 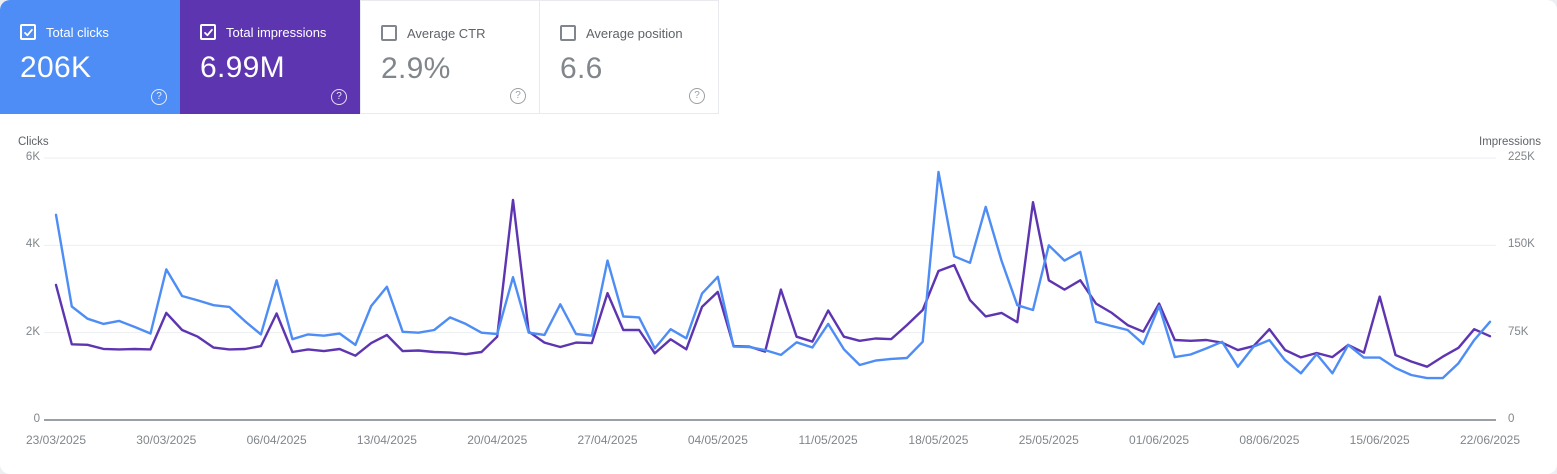 I want to click on metric-card-header: Average position, so click(x=632, y=33).